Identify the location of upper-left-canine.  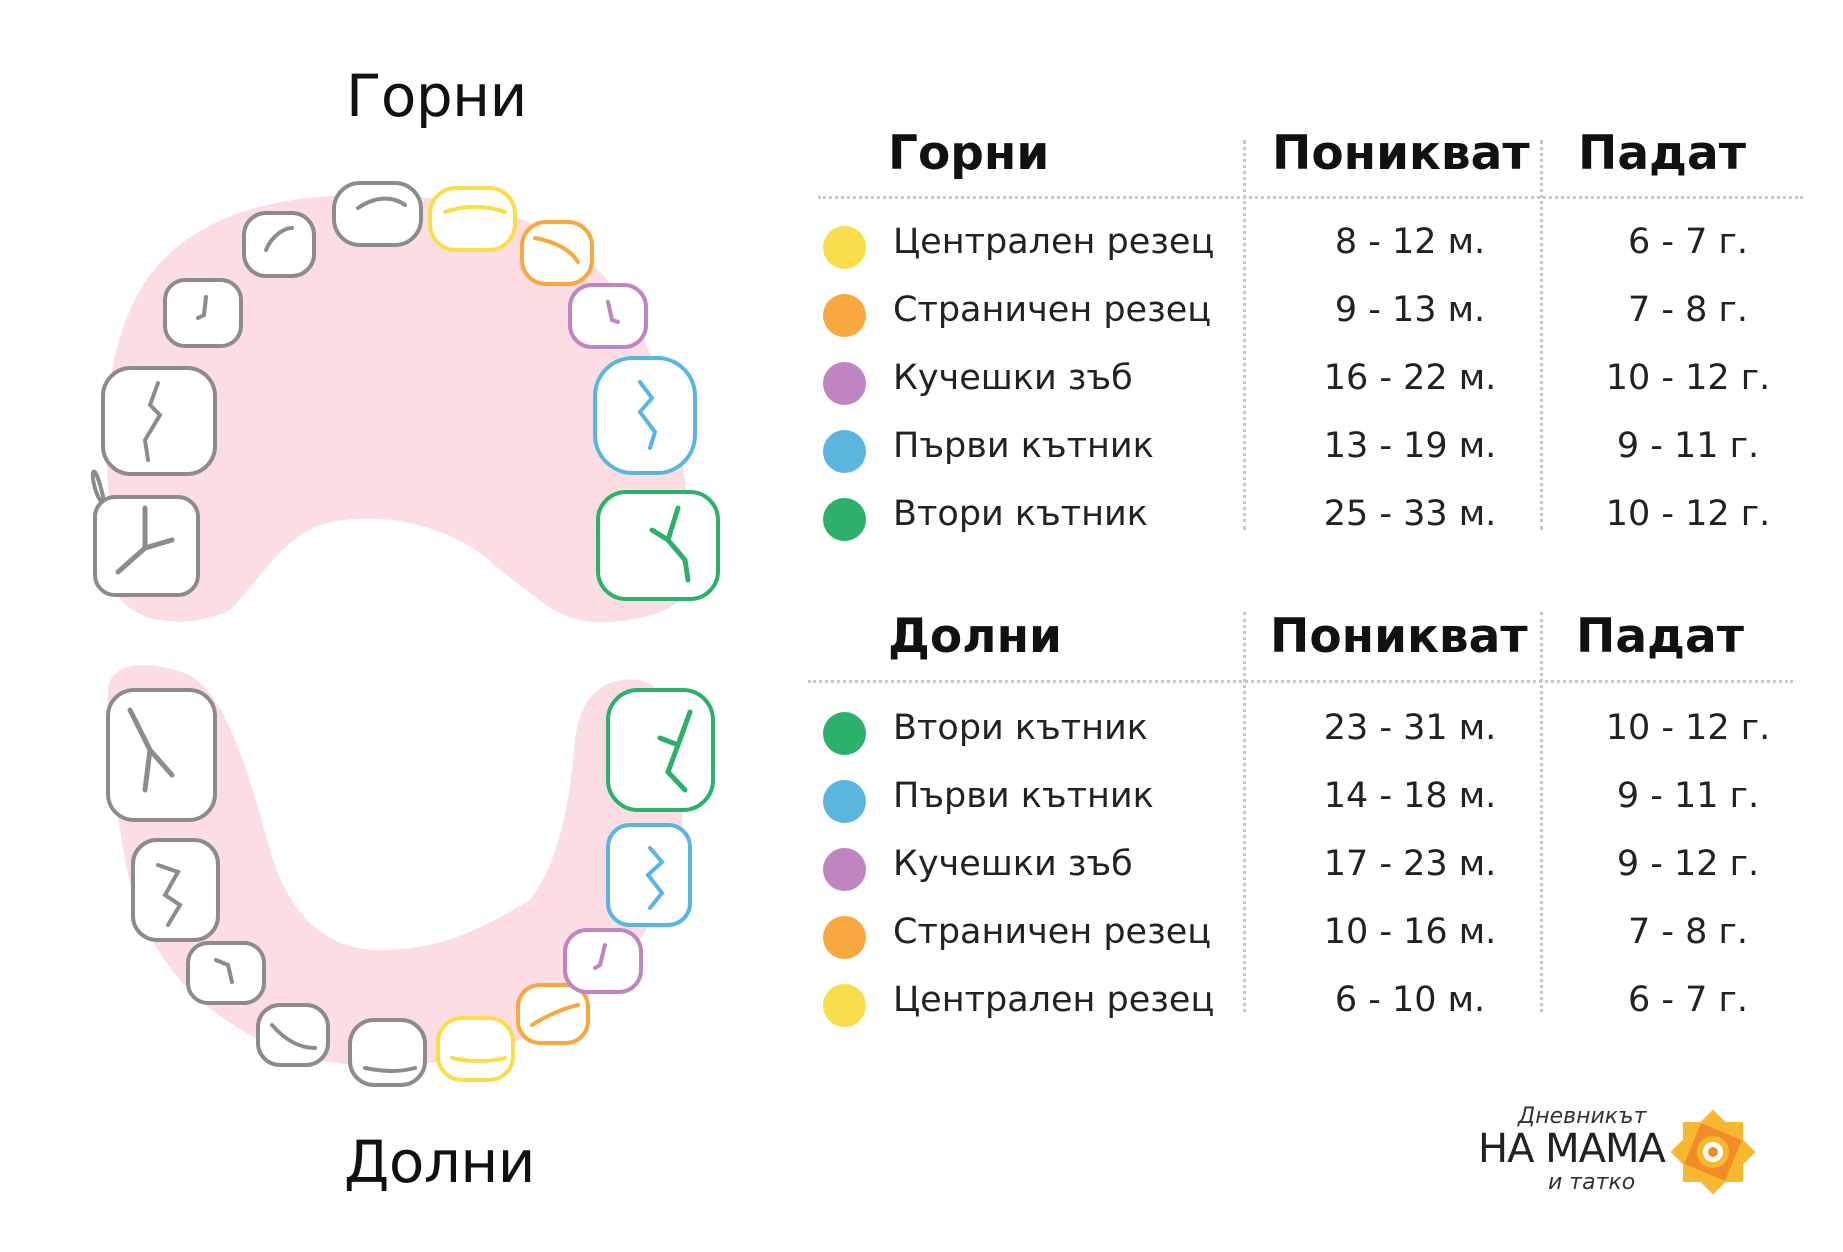
(203, 313).